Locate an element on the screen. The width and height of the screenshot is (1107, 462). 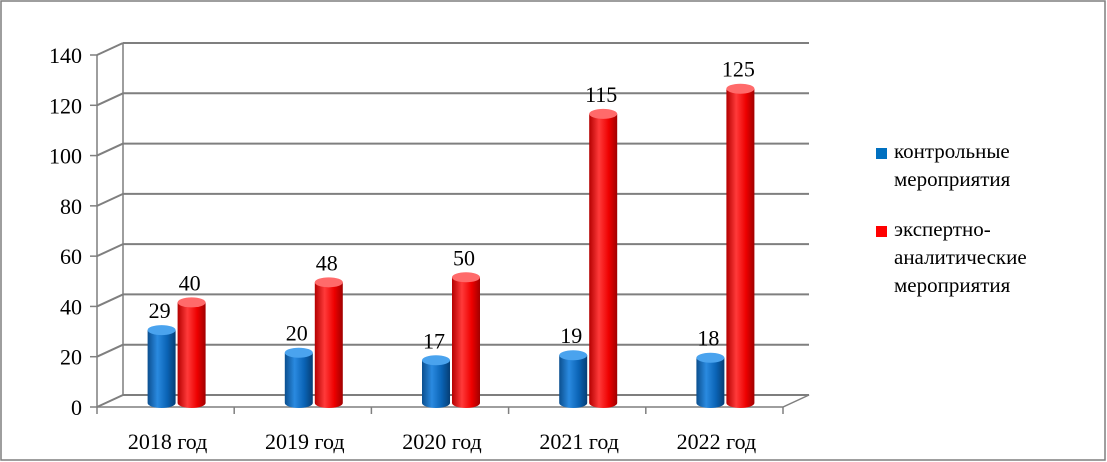
data-label: 115 is located at coordinates (601, 94).